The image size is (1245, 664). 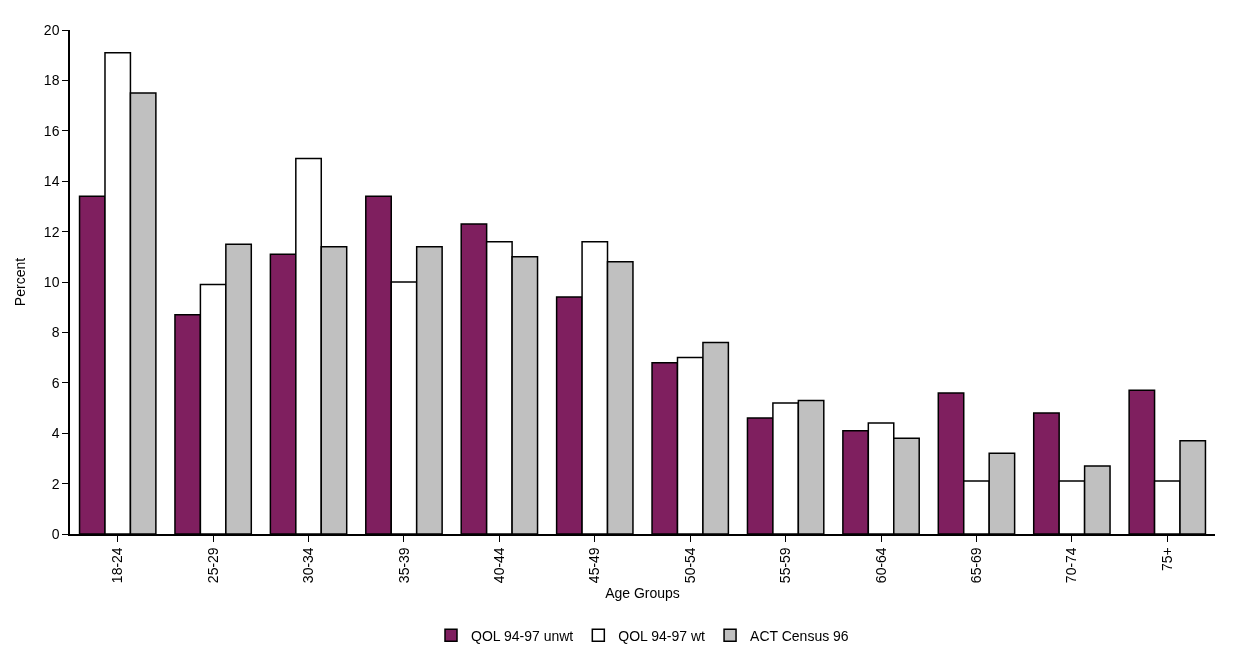 What do you see at coordinates (642, 592) in the screenshot?
I see `x-axis-title: Age Groups` at bounding box center [642, 592].